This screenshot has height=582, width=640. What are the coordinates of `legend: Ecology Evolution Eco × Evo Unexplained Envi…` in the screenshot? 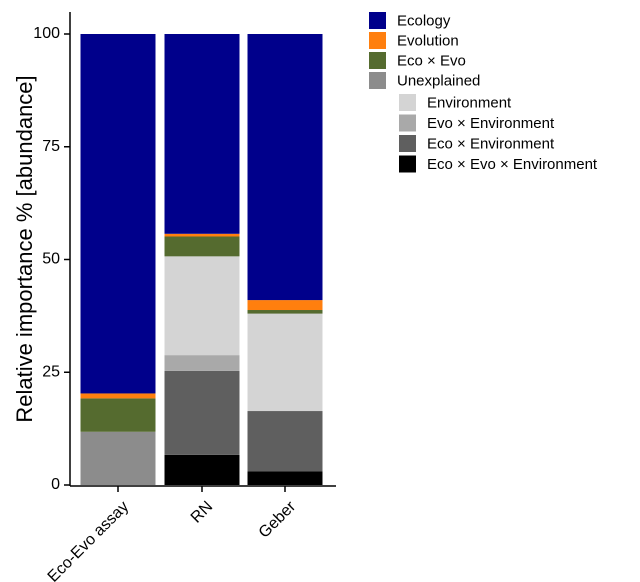 It's located at (483, 92).